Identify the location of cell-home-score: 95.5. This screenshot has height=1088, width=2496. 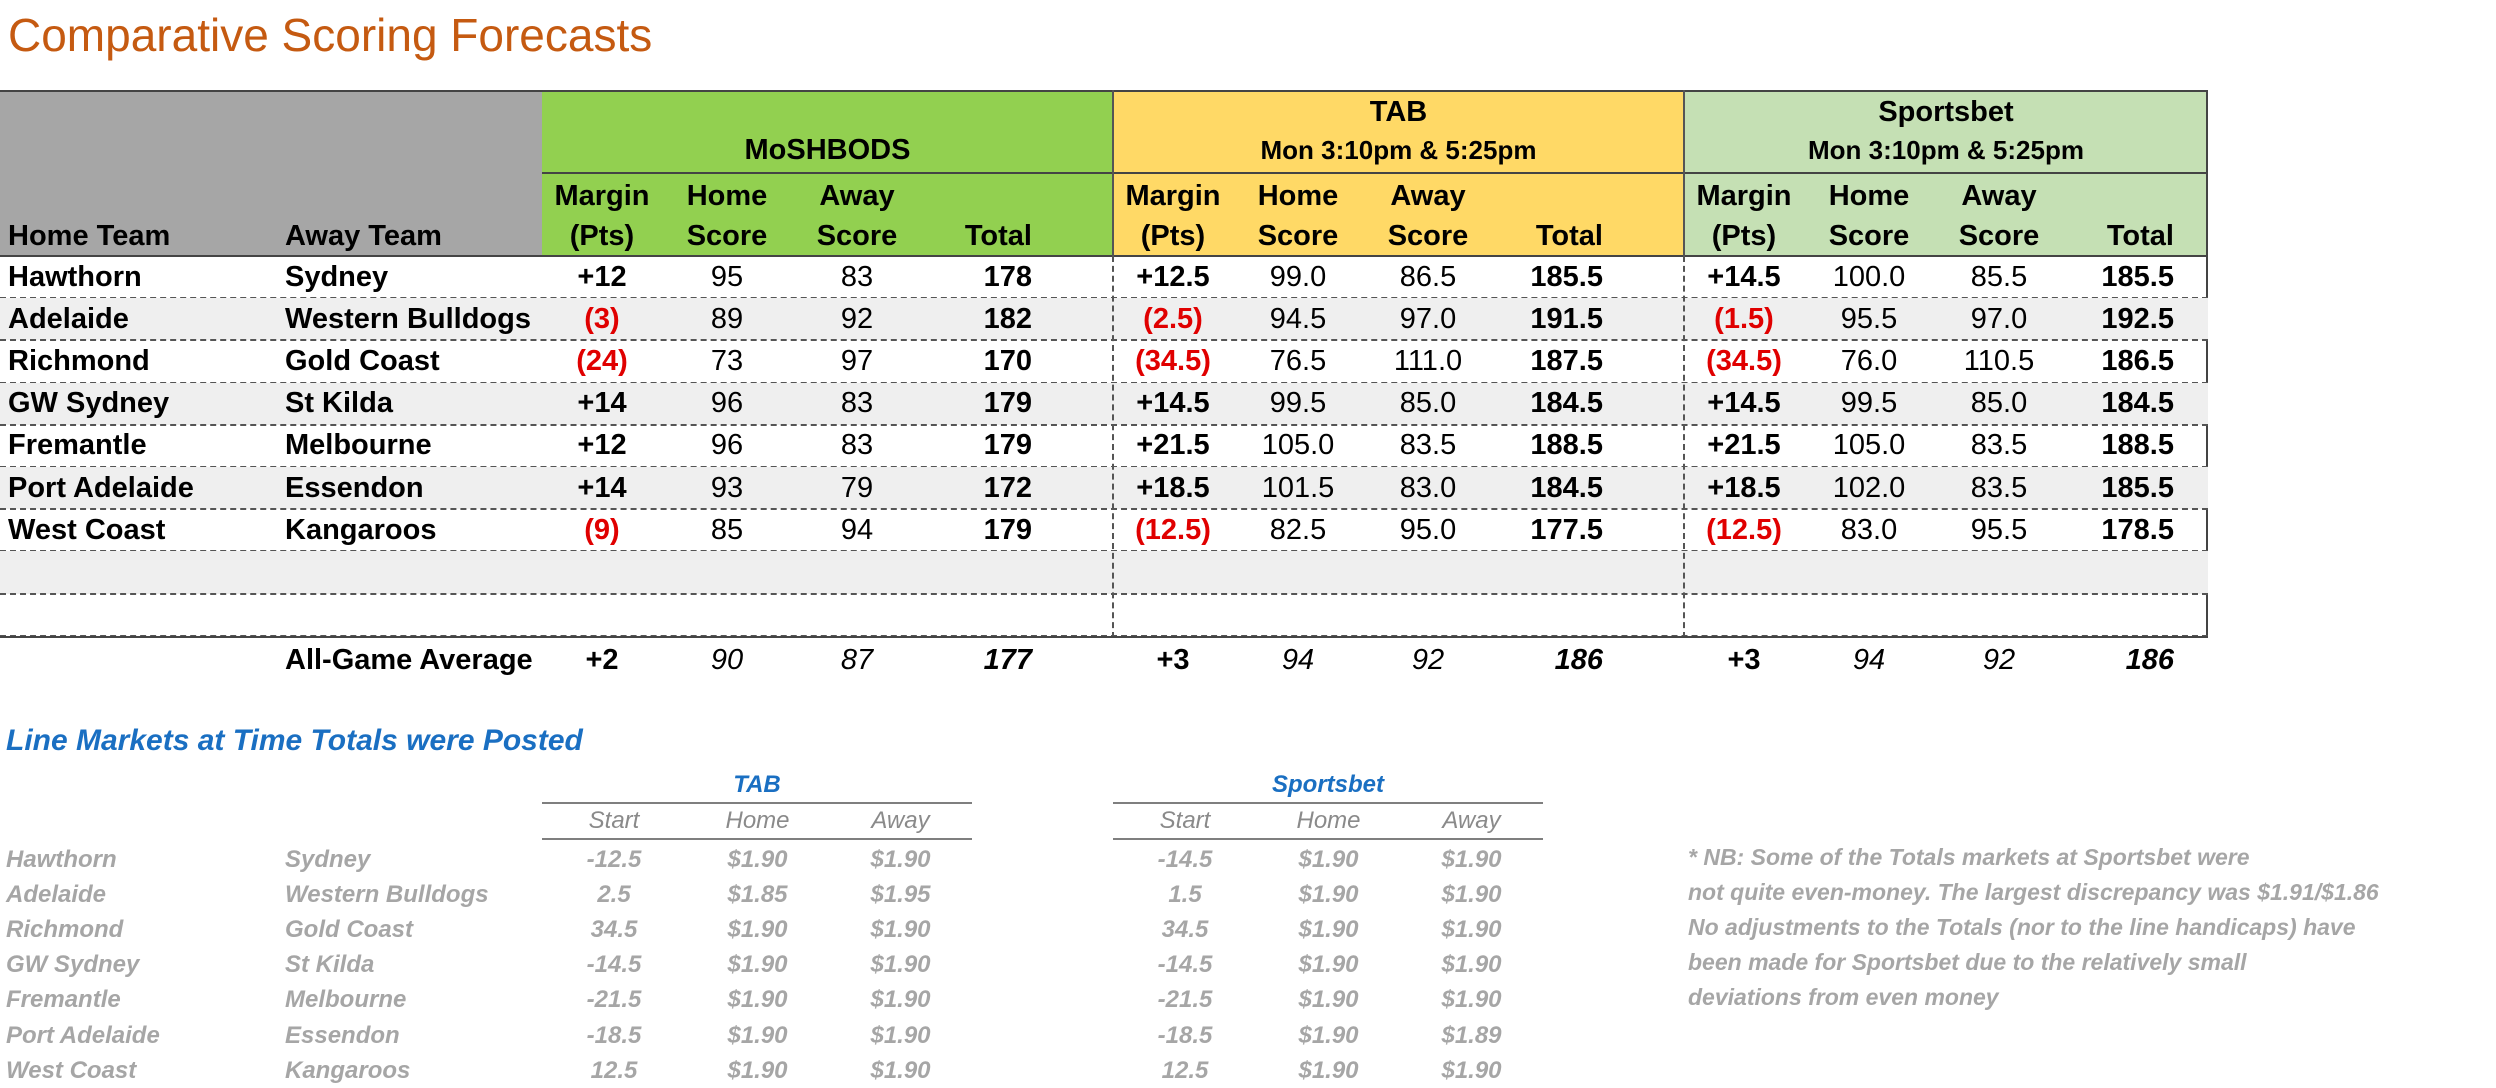
(1869, 318).